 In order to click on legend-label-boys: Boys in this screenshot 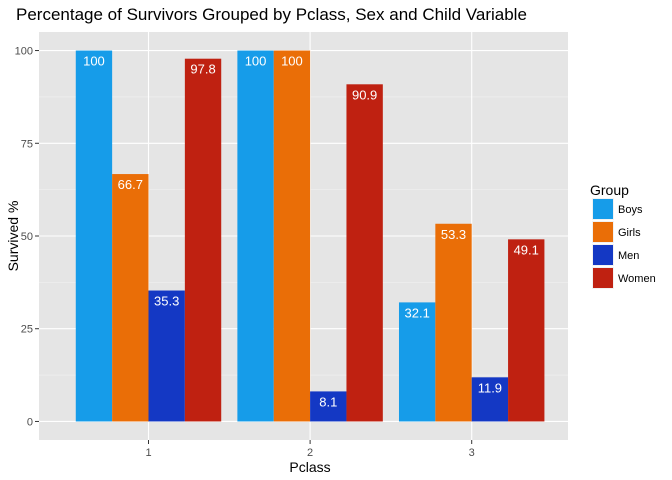, I will do `click(630, 210)`.